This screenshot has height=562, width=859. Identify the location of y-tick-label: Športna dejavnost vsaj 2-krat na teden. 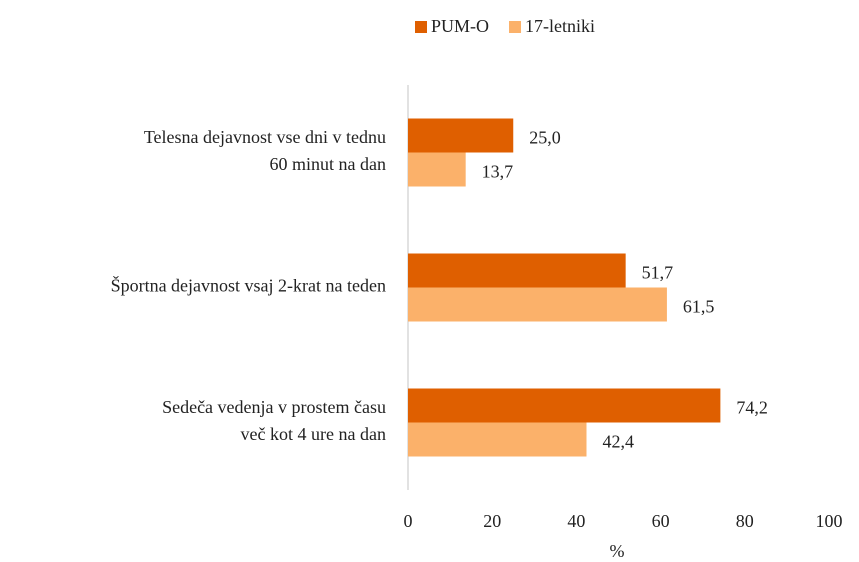
(248, 285).